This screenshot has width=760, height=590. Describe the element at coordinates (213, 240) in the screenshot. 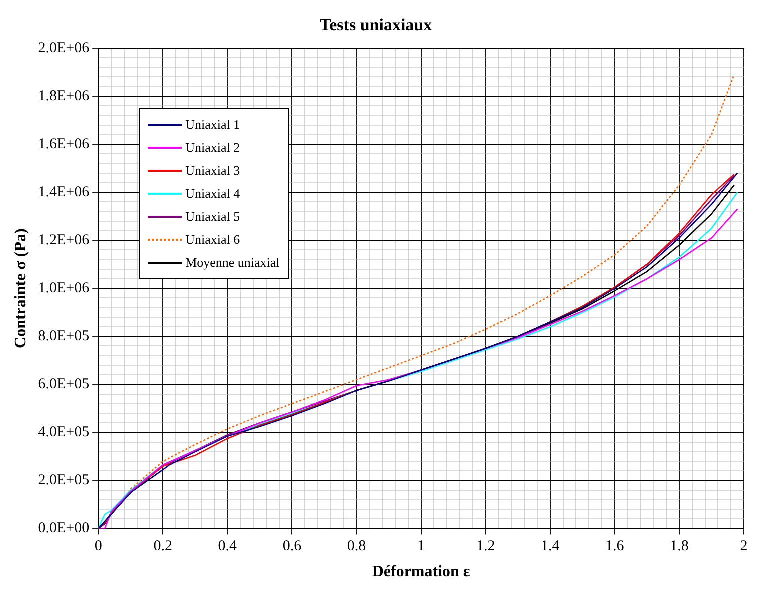

I see `legend-label: Uniaxial 6` at that location.